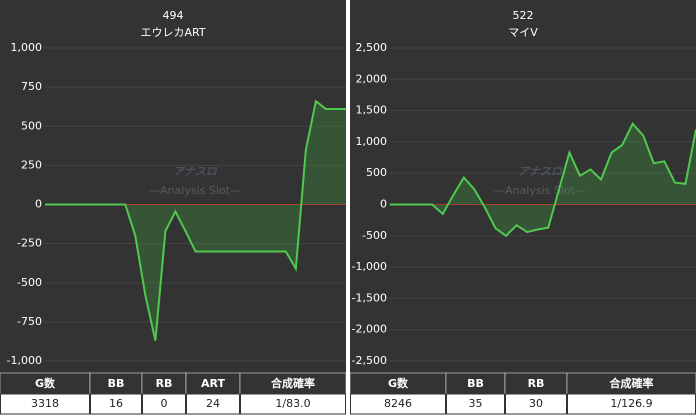 The image size is (696, 416). What do you see at coordinates (29, 321) in the screenshot?
I see `y-tick-label: -750` at bounding box center [29, 321].